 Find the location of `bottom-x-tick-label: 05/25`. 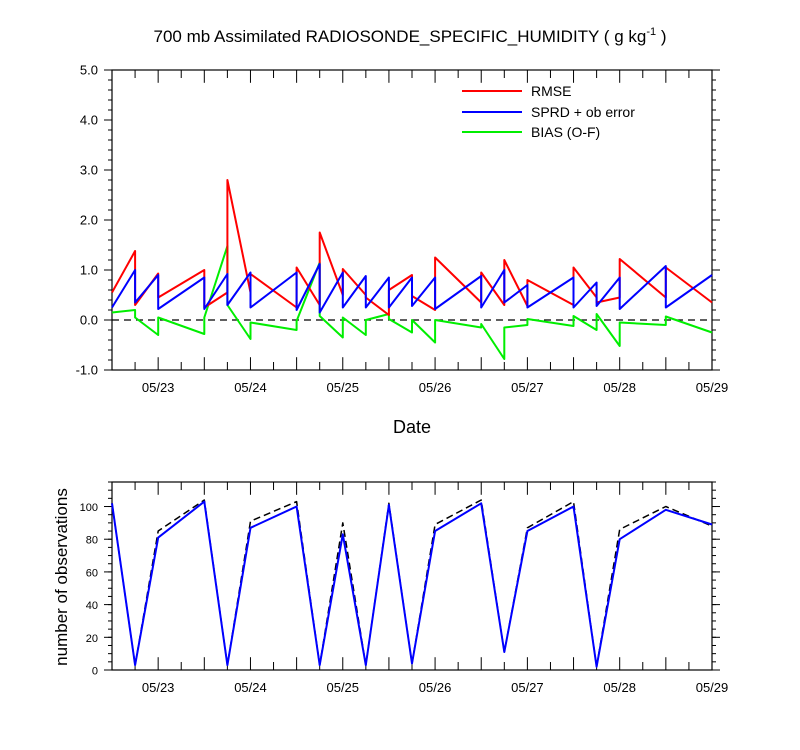

bottom-x-tick-label: 05/25 is located at coordinates (342, 687).